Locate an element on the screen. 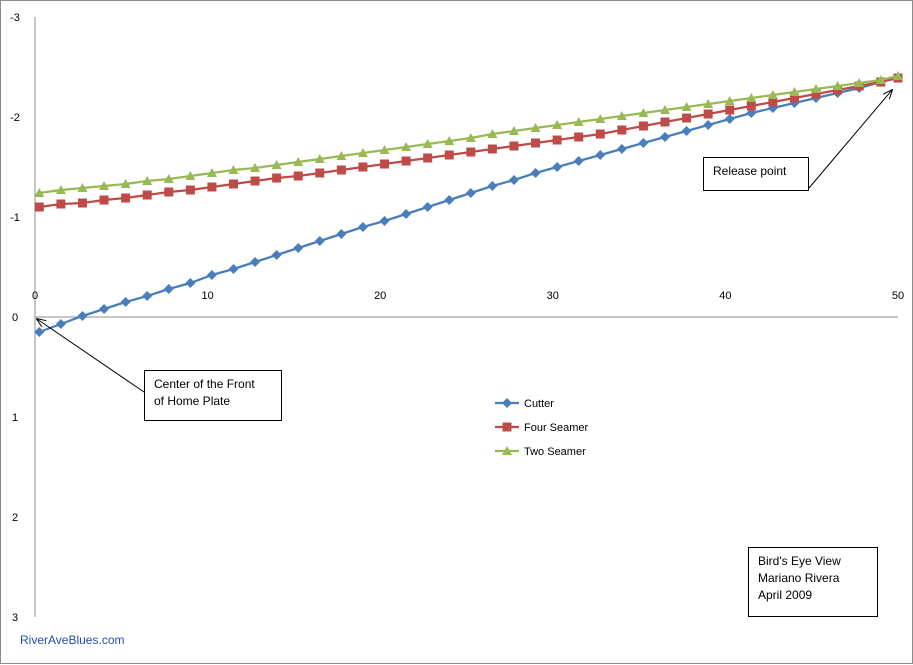  info-line-date: April 2009 is located at coordinates (785, 595).